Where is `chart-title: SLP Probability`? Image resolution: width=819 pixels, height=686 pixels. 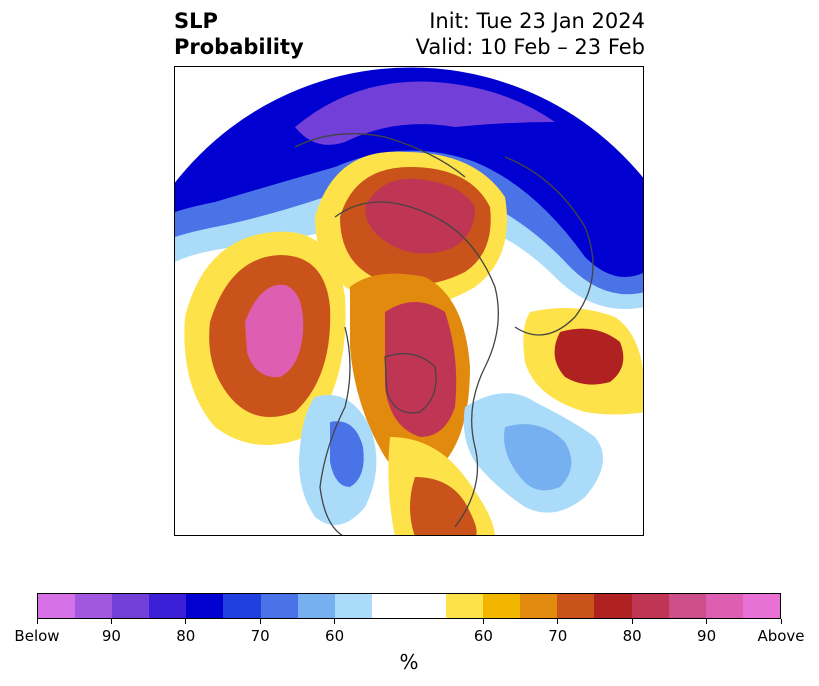 chart-title: SLP Probability is located at coordinates (239, 34).